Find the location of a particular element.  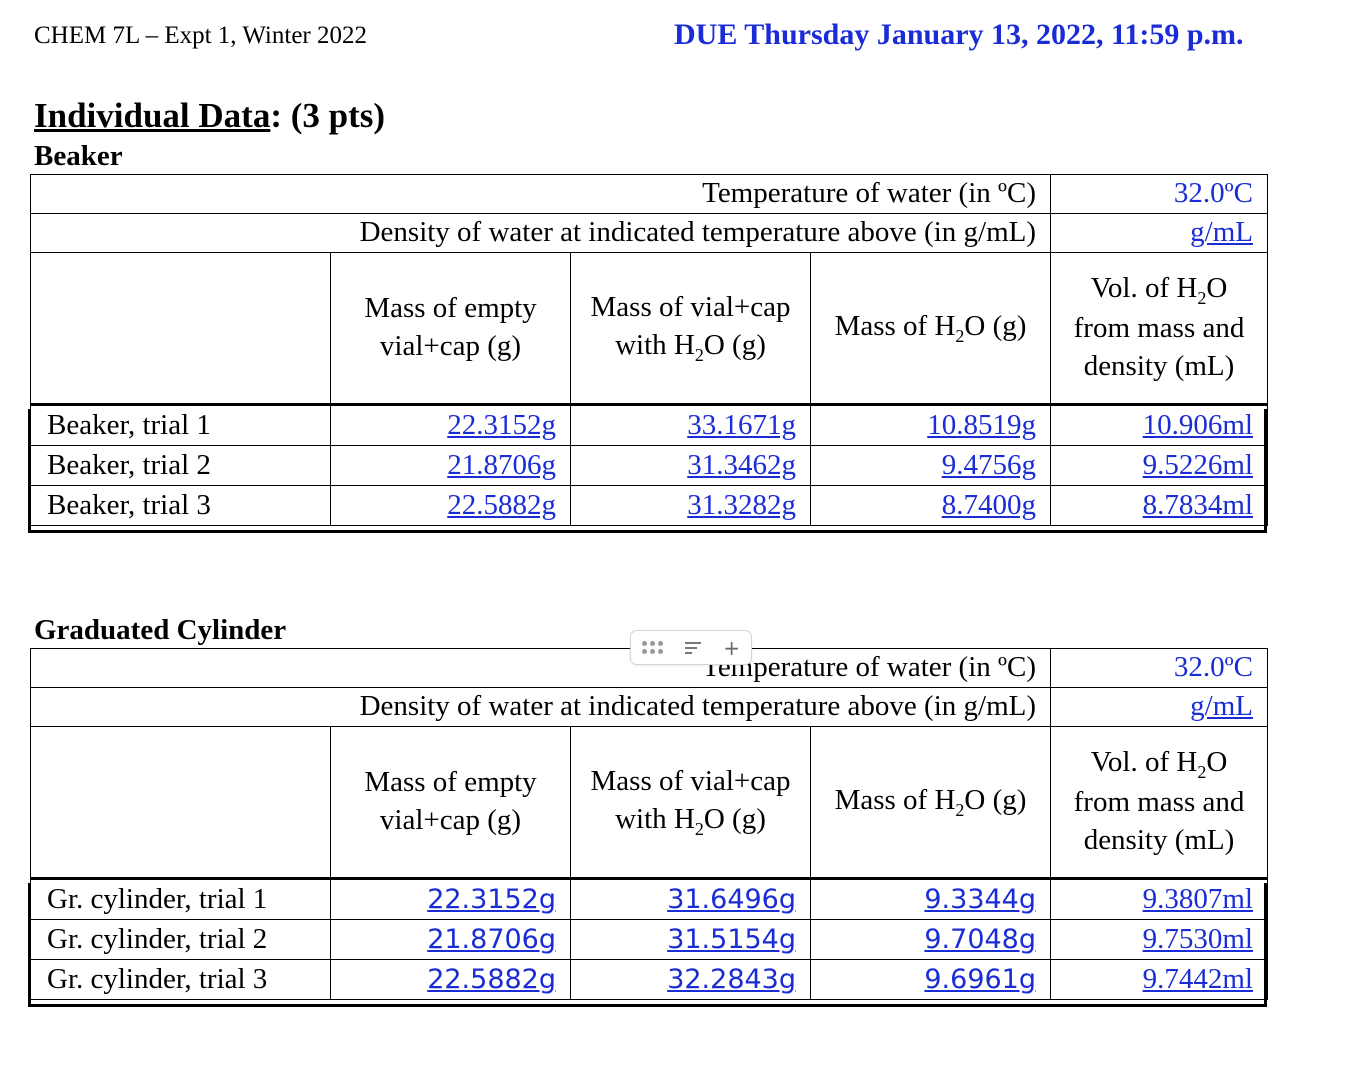

cell-volume: 9.3807ml is located at coordinates (1159, 898).